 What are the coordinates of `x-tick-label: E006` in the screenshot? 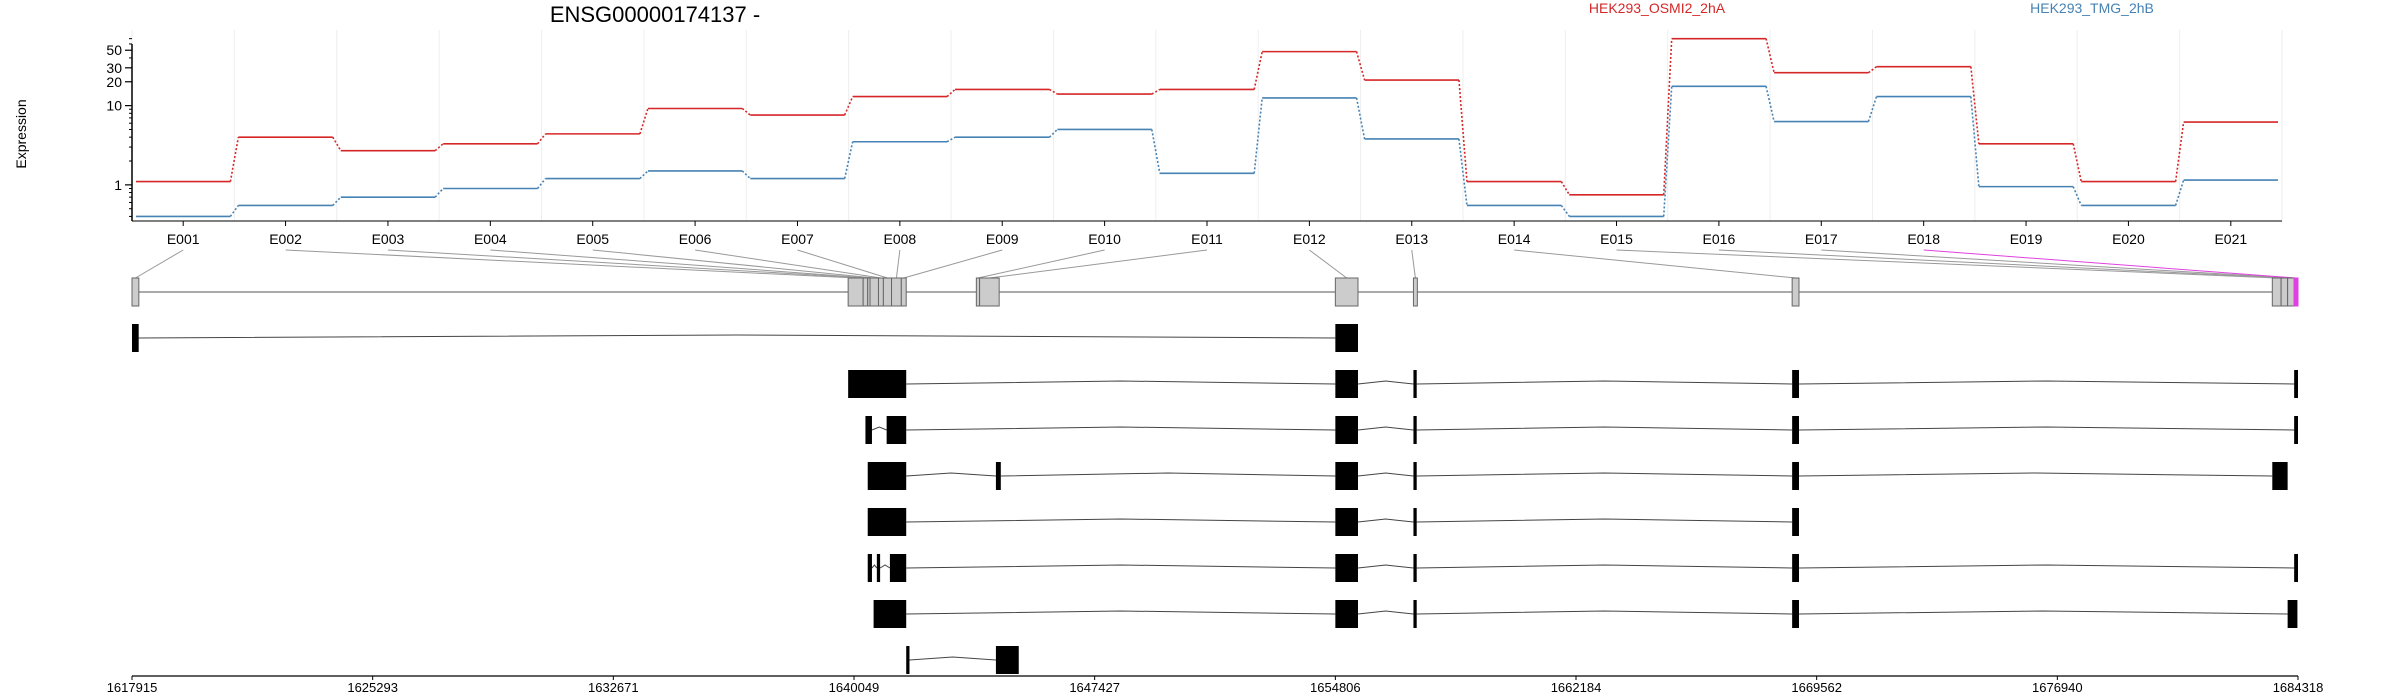 It's located at (695, 239).